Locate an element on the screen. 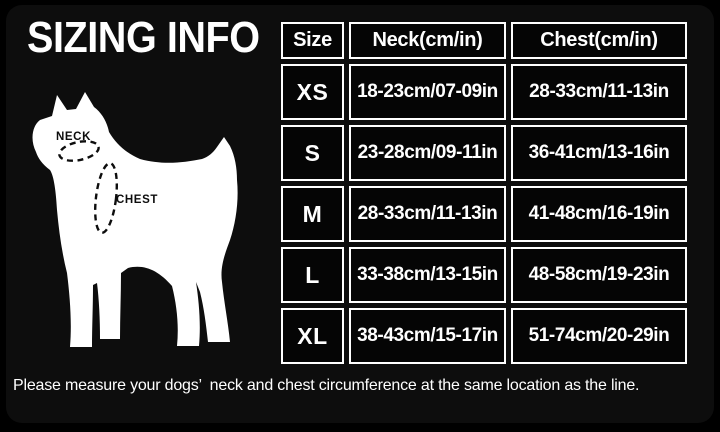 This screenshot has height=432, width=720. table-cell-neck-m: 28-33cm/11-13in is located at coordinates (427, 214).